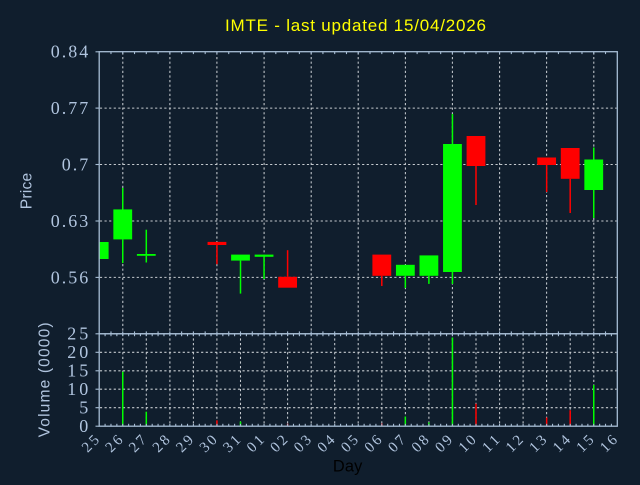 The image size is (640, 485). I want to click on svg-text: 0.63, so click(69, 221).